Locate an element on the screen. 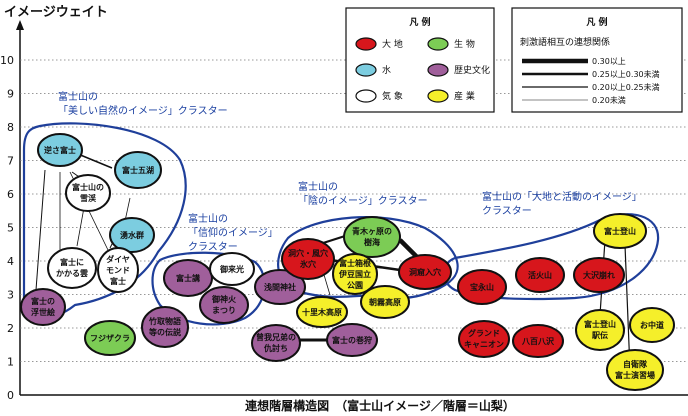  figure-caption: 連想階層構造図 （富士山イメージ／階層＝山梨） is located at coordinates (380, 405).